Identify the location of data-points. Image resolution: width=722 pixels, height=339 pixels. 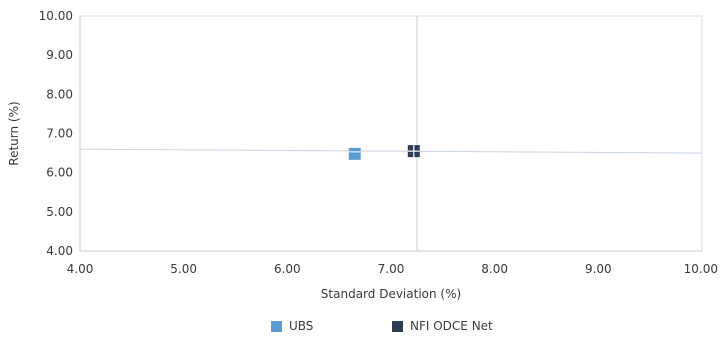
(384, 152).